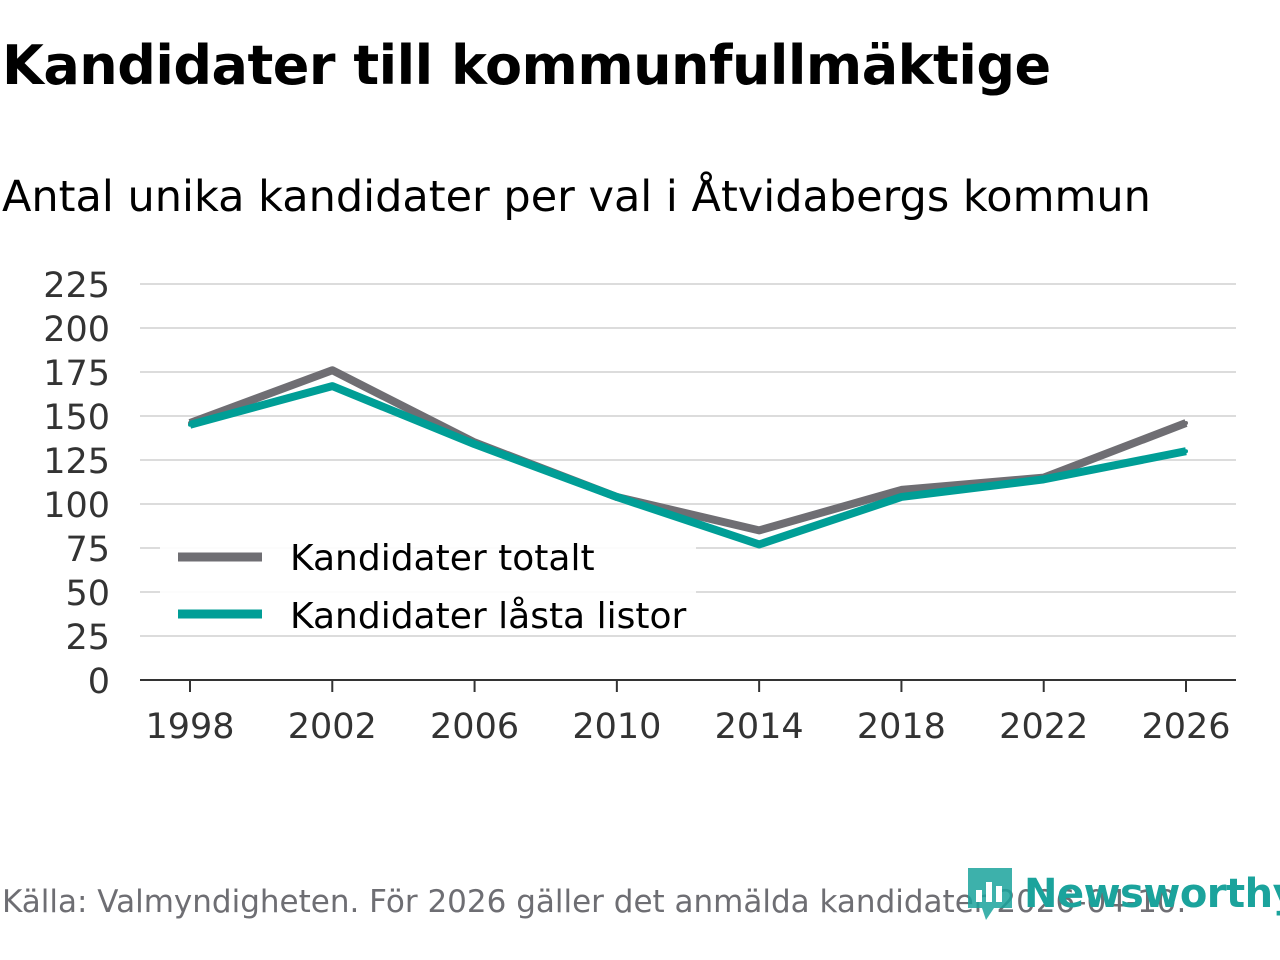 This screenshot has width=1280, height=960. What do you see at coordinates (76, 506) in the screenshot?
I see `y-tick-label: 100` at bounding box center [76, 506].